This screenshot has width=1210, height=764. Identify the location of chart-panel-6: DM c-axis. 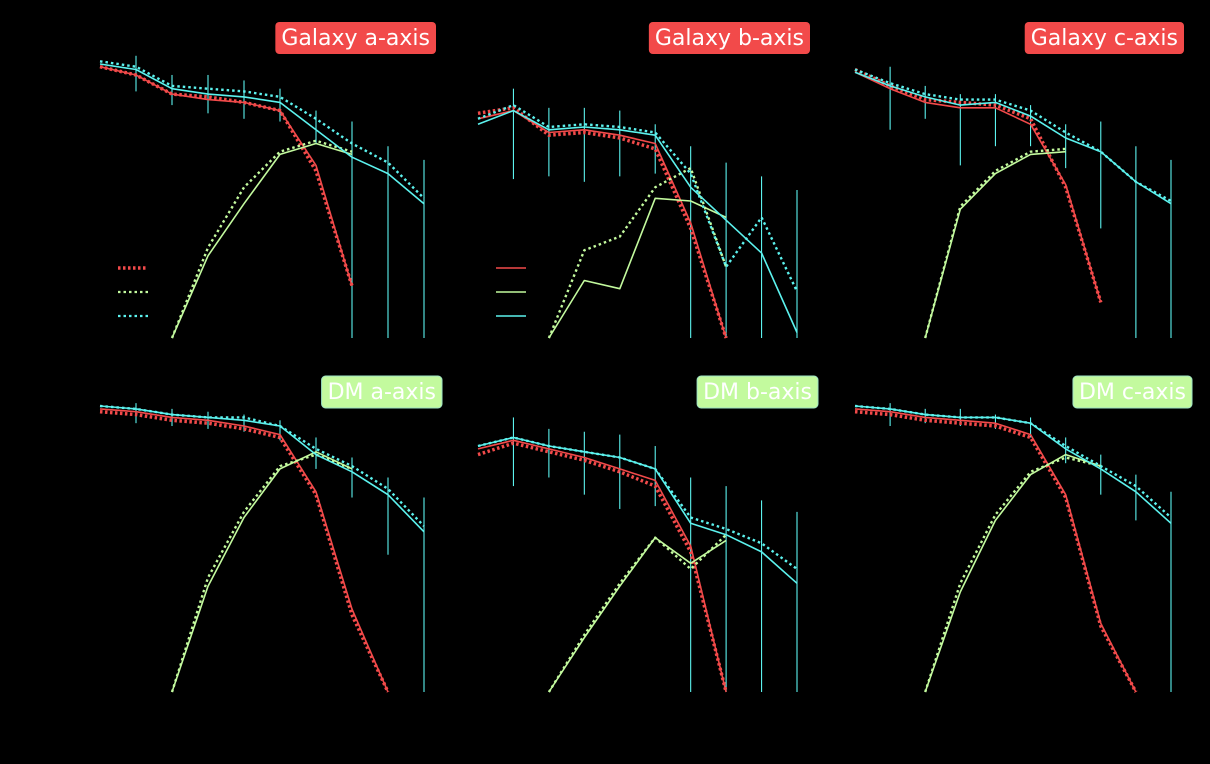
(1023, 534).